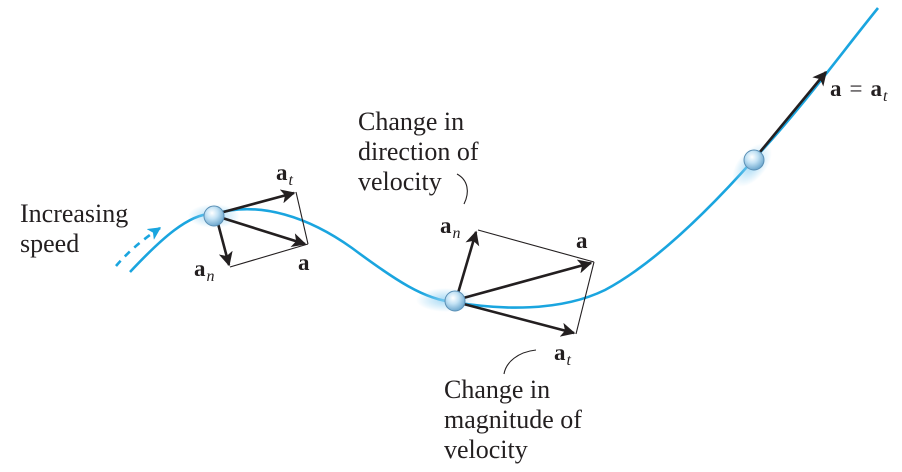 Image resolution: width=902 pixels, height=472 pixels. What do you see at coordinates (204, 270) in the screenshot?
I see `p1-an-label: an` at bounding box center [204, 270].